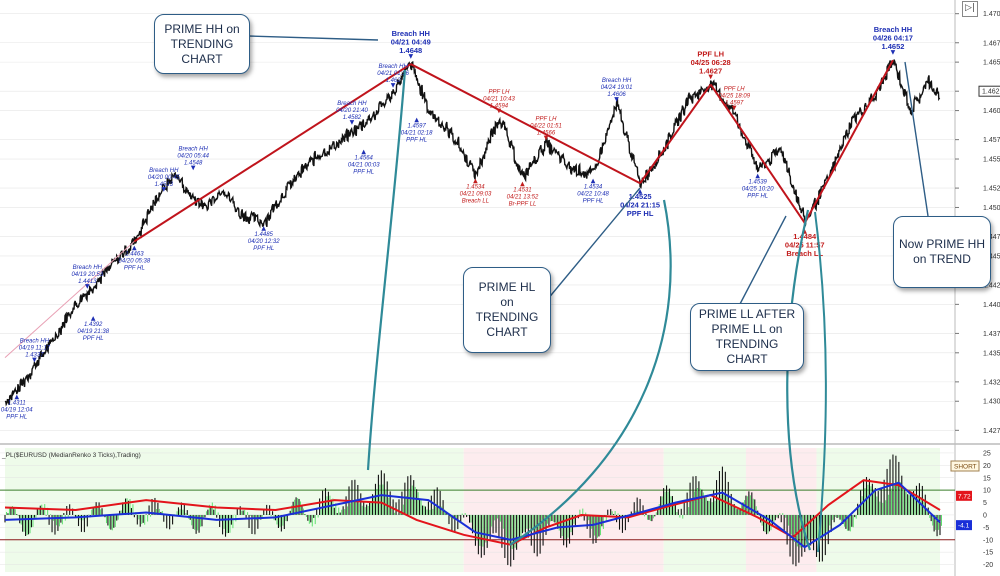 Image resolution: width=1000 pixels, height=576 pixels. What do you see at coordinates (499, 99) in the screenshot?
I see `annotation-text: 04/21 10:43` at bounding box center [499, 99].